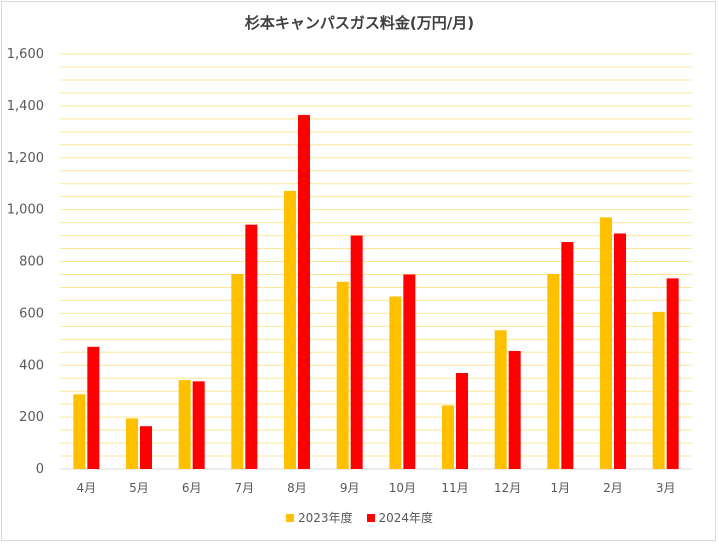 This screenshot has width=719, height=544. Describe the element at coordinates (31, 262) in the screenshot. I see `y-tick-label: 800` at that location.